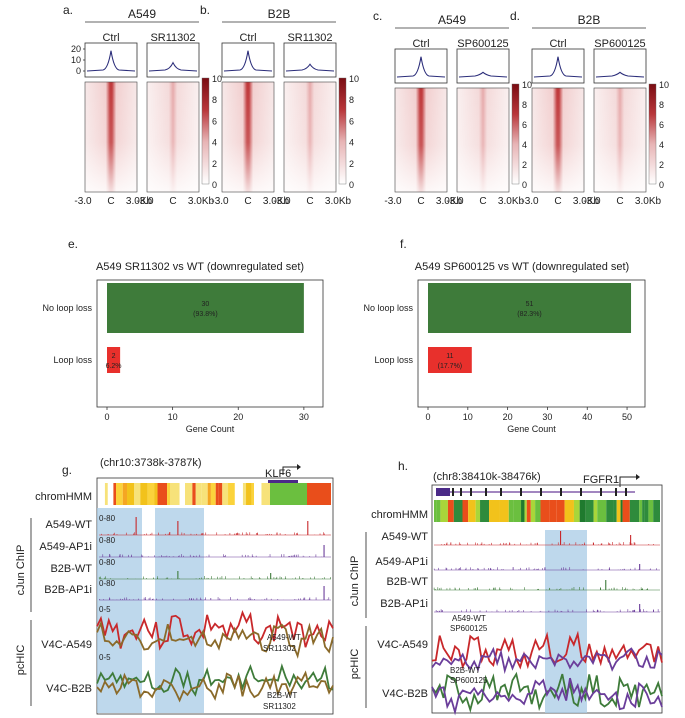  I want to click on category-label: No loop loss, so click(388, 308).